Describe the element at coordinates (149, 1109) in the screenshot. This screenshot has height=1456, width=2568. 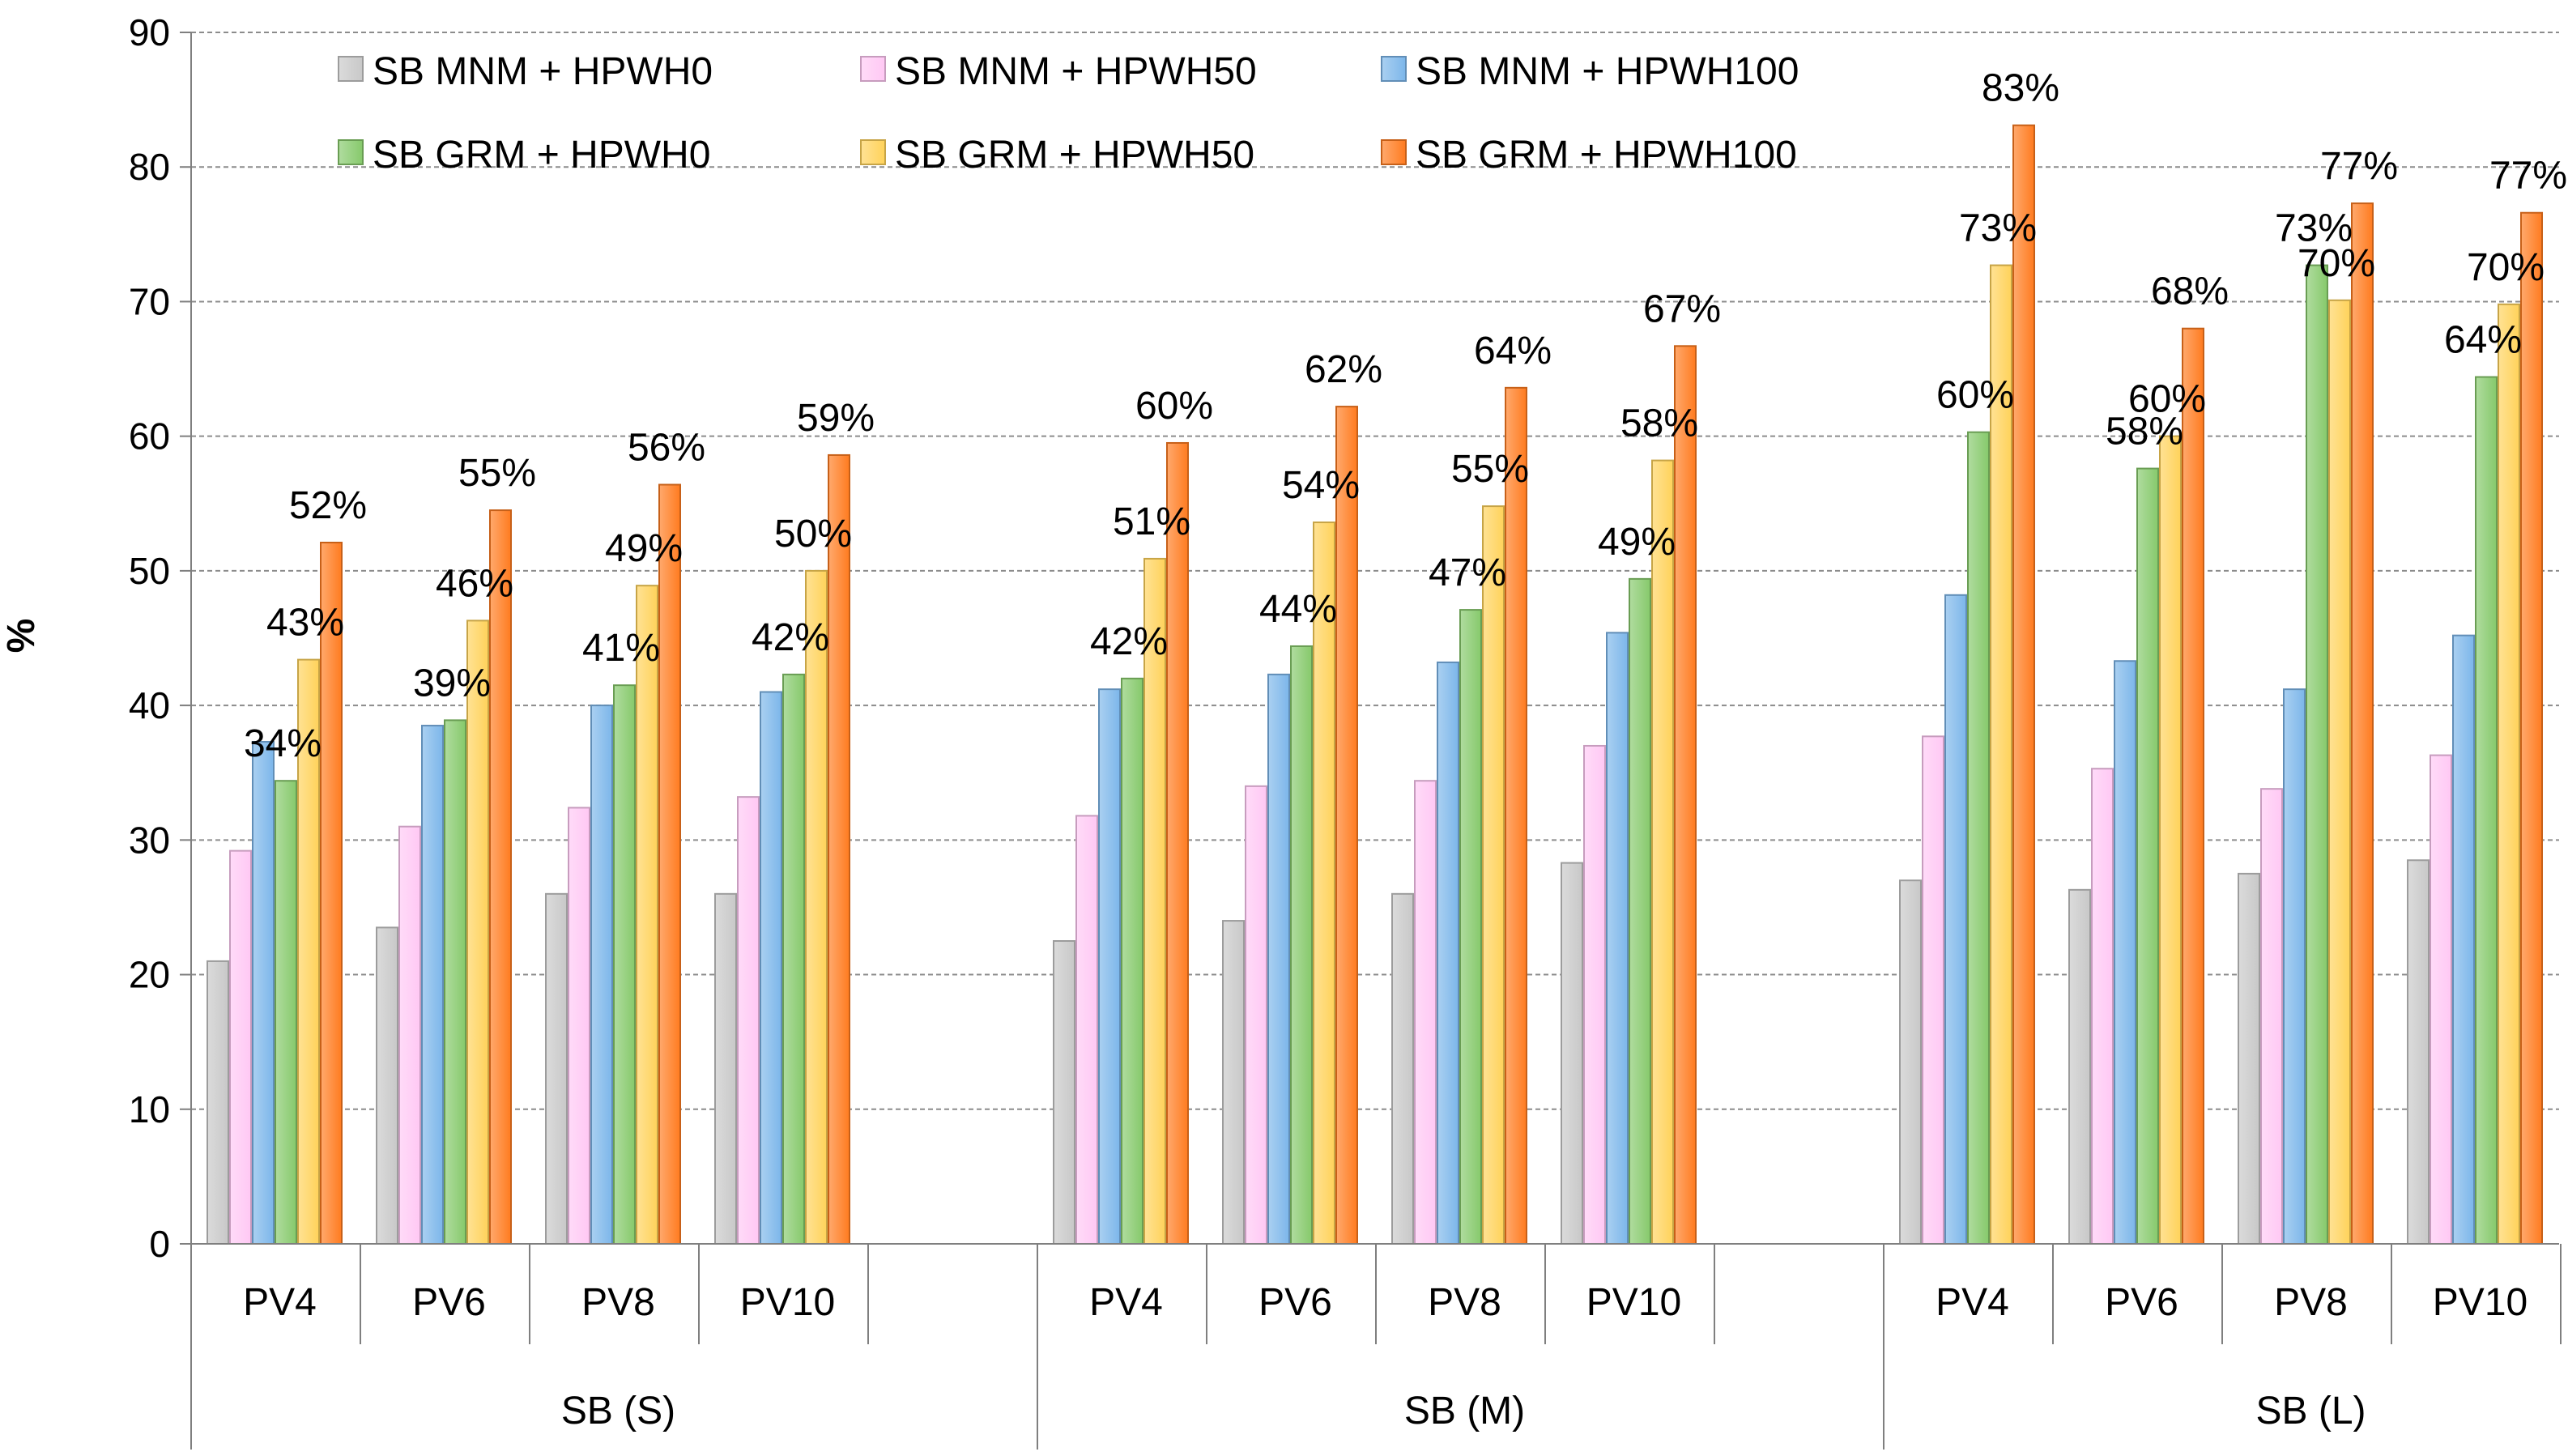
I see `y-tick-label: 10` at that location.